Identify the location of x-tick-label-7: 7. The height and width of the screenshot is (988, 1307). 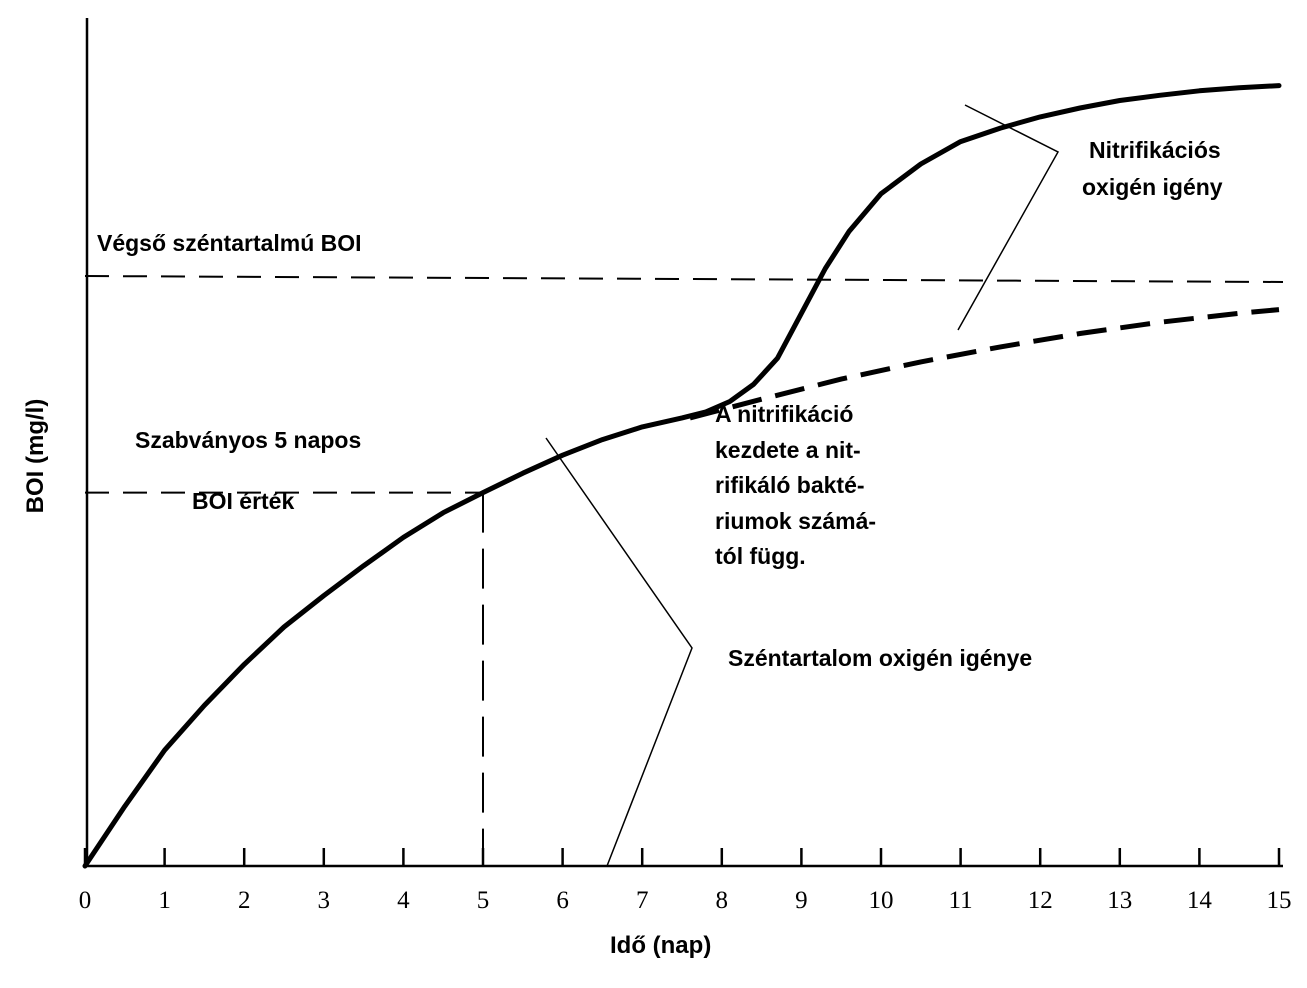
(642, 900).